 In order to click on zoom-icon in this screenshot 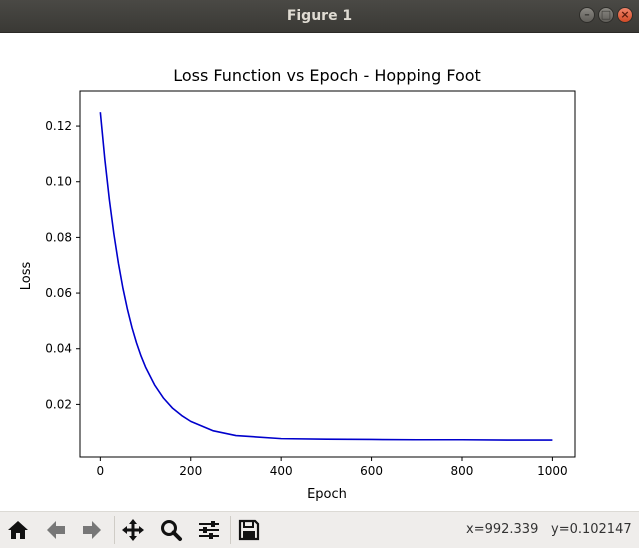, I will do `click(171, 530)`.